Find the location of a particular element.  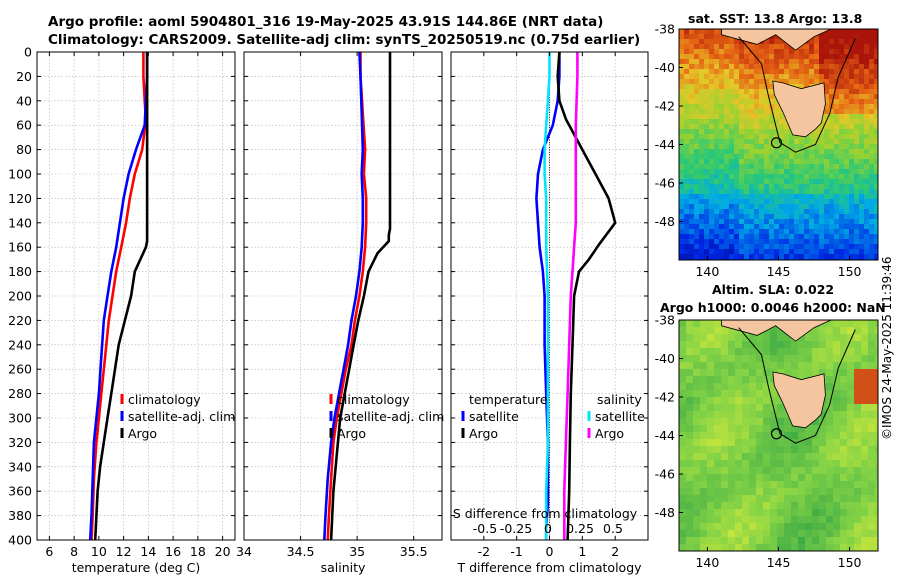

x-tick-label: -1 is located at coordinates (516, 551).